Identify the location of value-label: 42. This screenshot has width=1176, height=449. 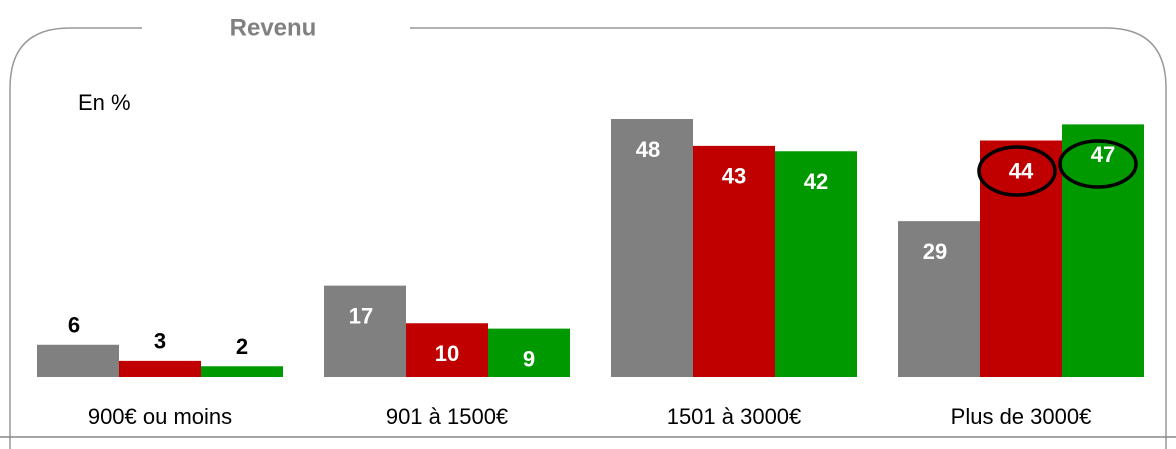
(816, 181).